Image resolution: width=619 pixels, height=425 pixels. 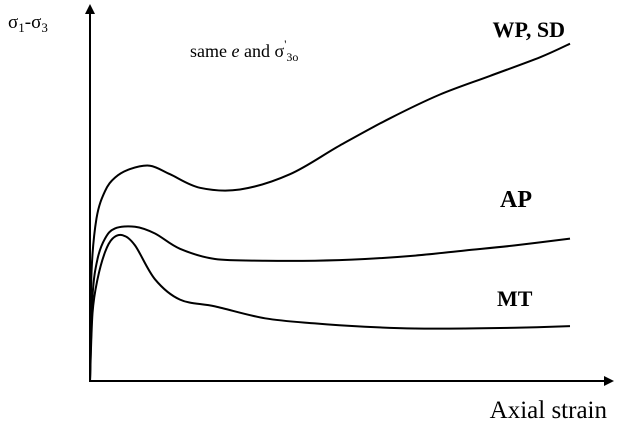 What do you see at coordinates (516, 200) in the screenshot?
I see `series-label-ap: AP` at bounding box center [516, 200].